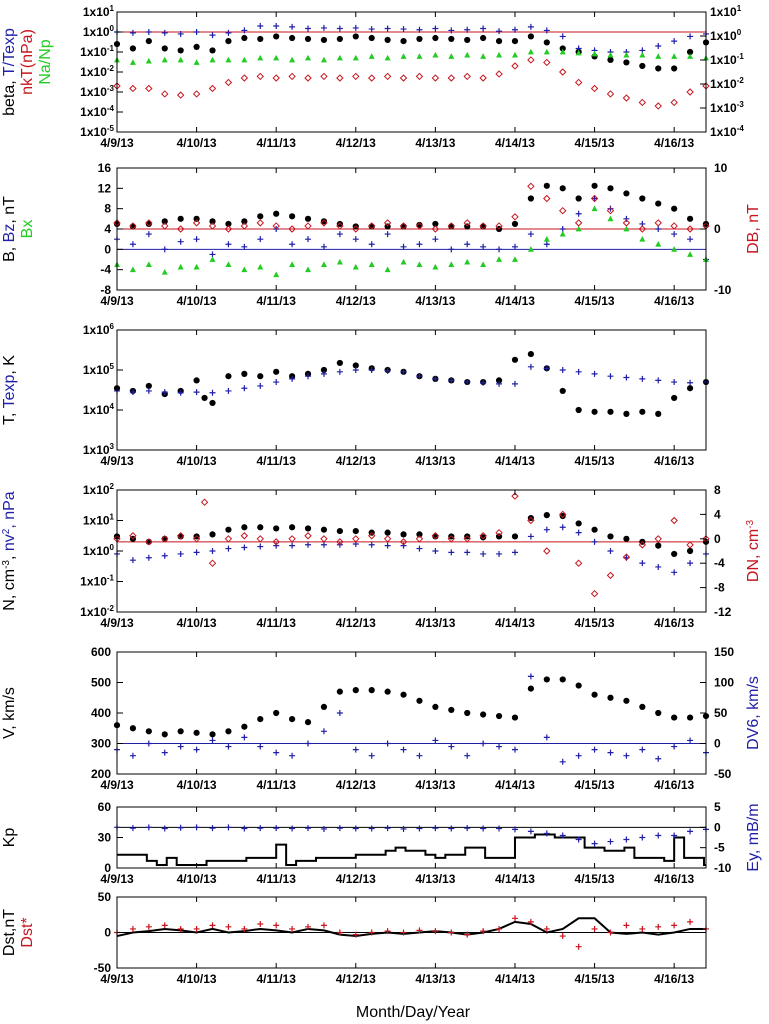 The image size is (769, 1024). What do you see at coordinates (277, 143) in the screenshot?
I see `x-tick-label: 4/11/13` at bounding box center [277, 143].